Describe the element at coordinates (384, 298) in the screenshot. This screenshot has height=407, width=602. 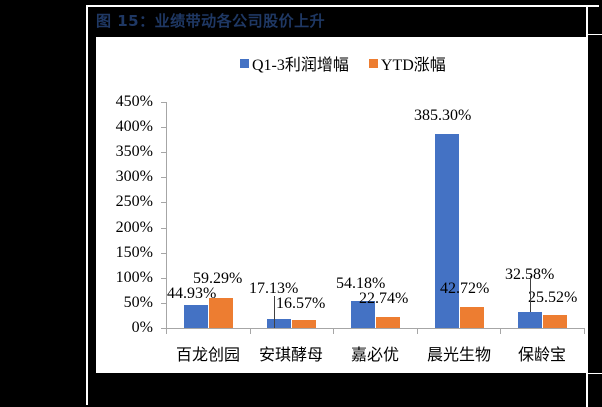
I see `data-label-ytd: 22.74%` at that location.